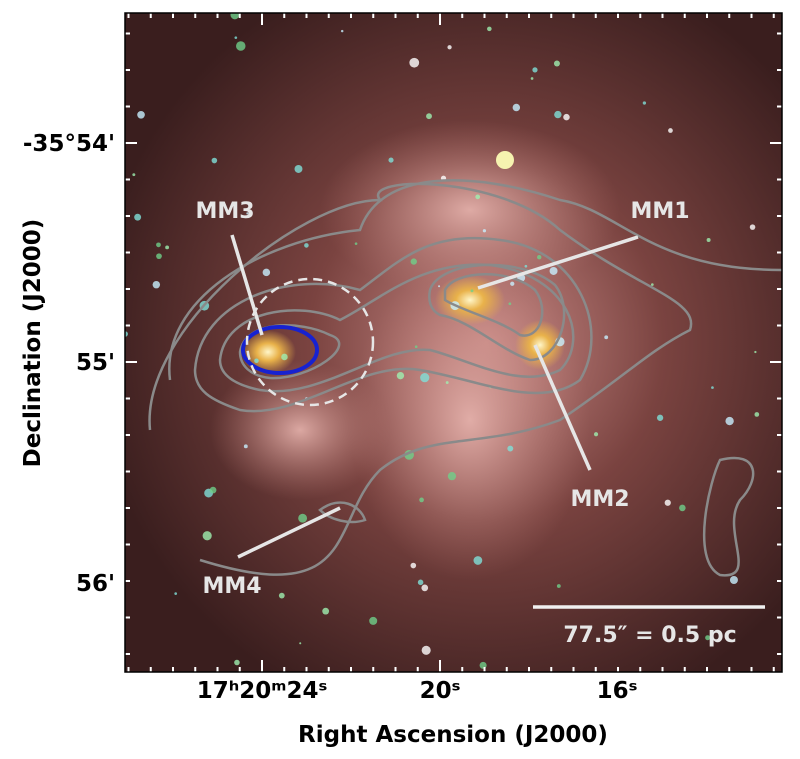 This screenshot has width=800, height=759. What do you see at coordinates (231, 586) in the screenshot?
I see `label-mm4: MM4` at bounding box center [231, 586].